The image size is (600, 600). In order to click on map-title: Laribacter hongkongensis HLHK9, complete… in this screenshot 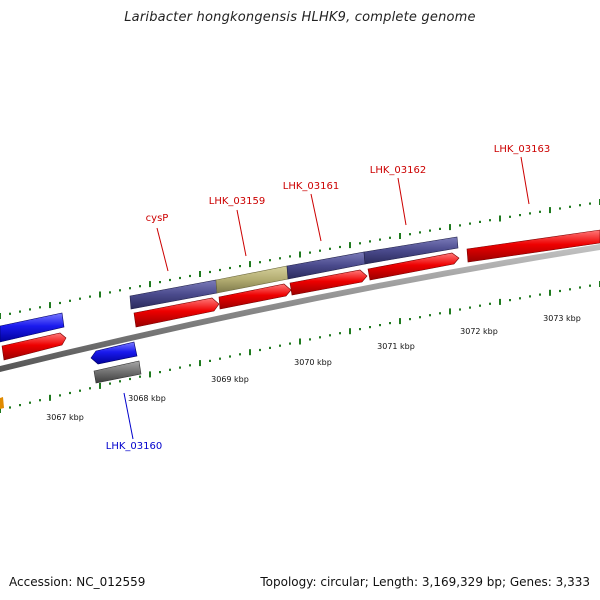, I will do `click(300, 17)`.